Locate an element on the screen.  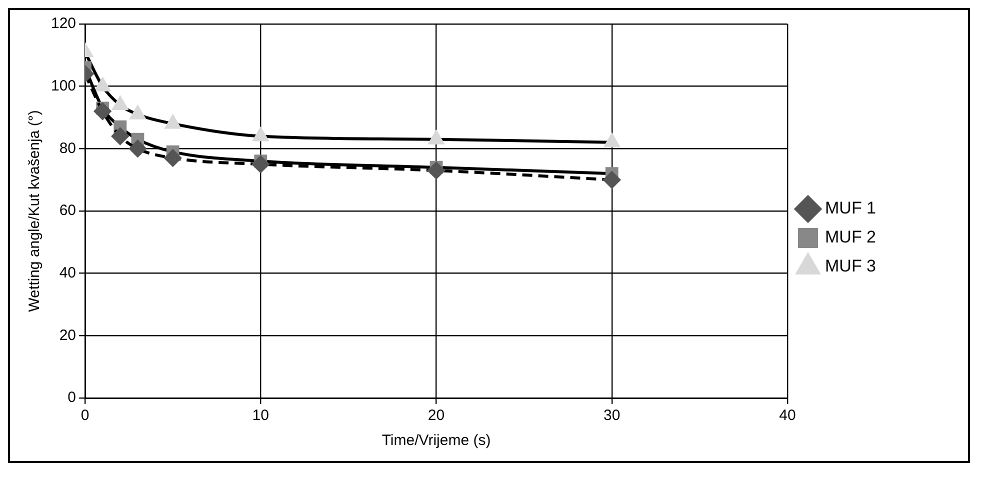
legend-label: MUF 2 is located at coordinates (850, 237).